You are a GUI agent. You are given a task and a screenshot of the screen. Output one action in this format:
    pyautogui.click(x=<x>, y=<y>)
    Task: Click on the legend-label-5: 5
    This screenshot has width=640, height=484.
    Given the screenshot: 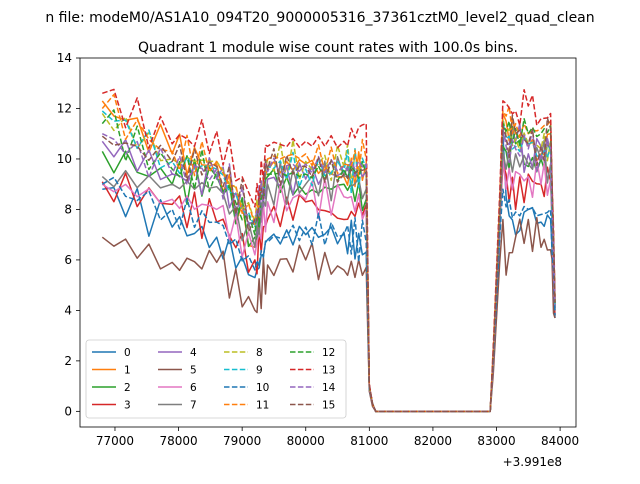 What is the action you would take?
    pyautogui.click(x=193, y=371)
    